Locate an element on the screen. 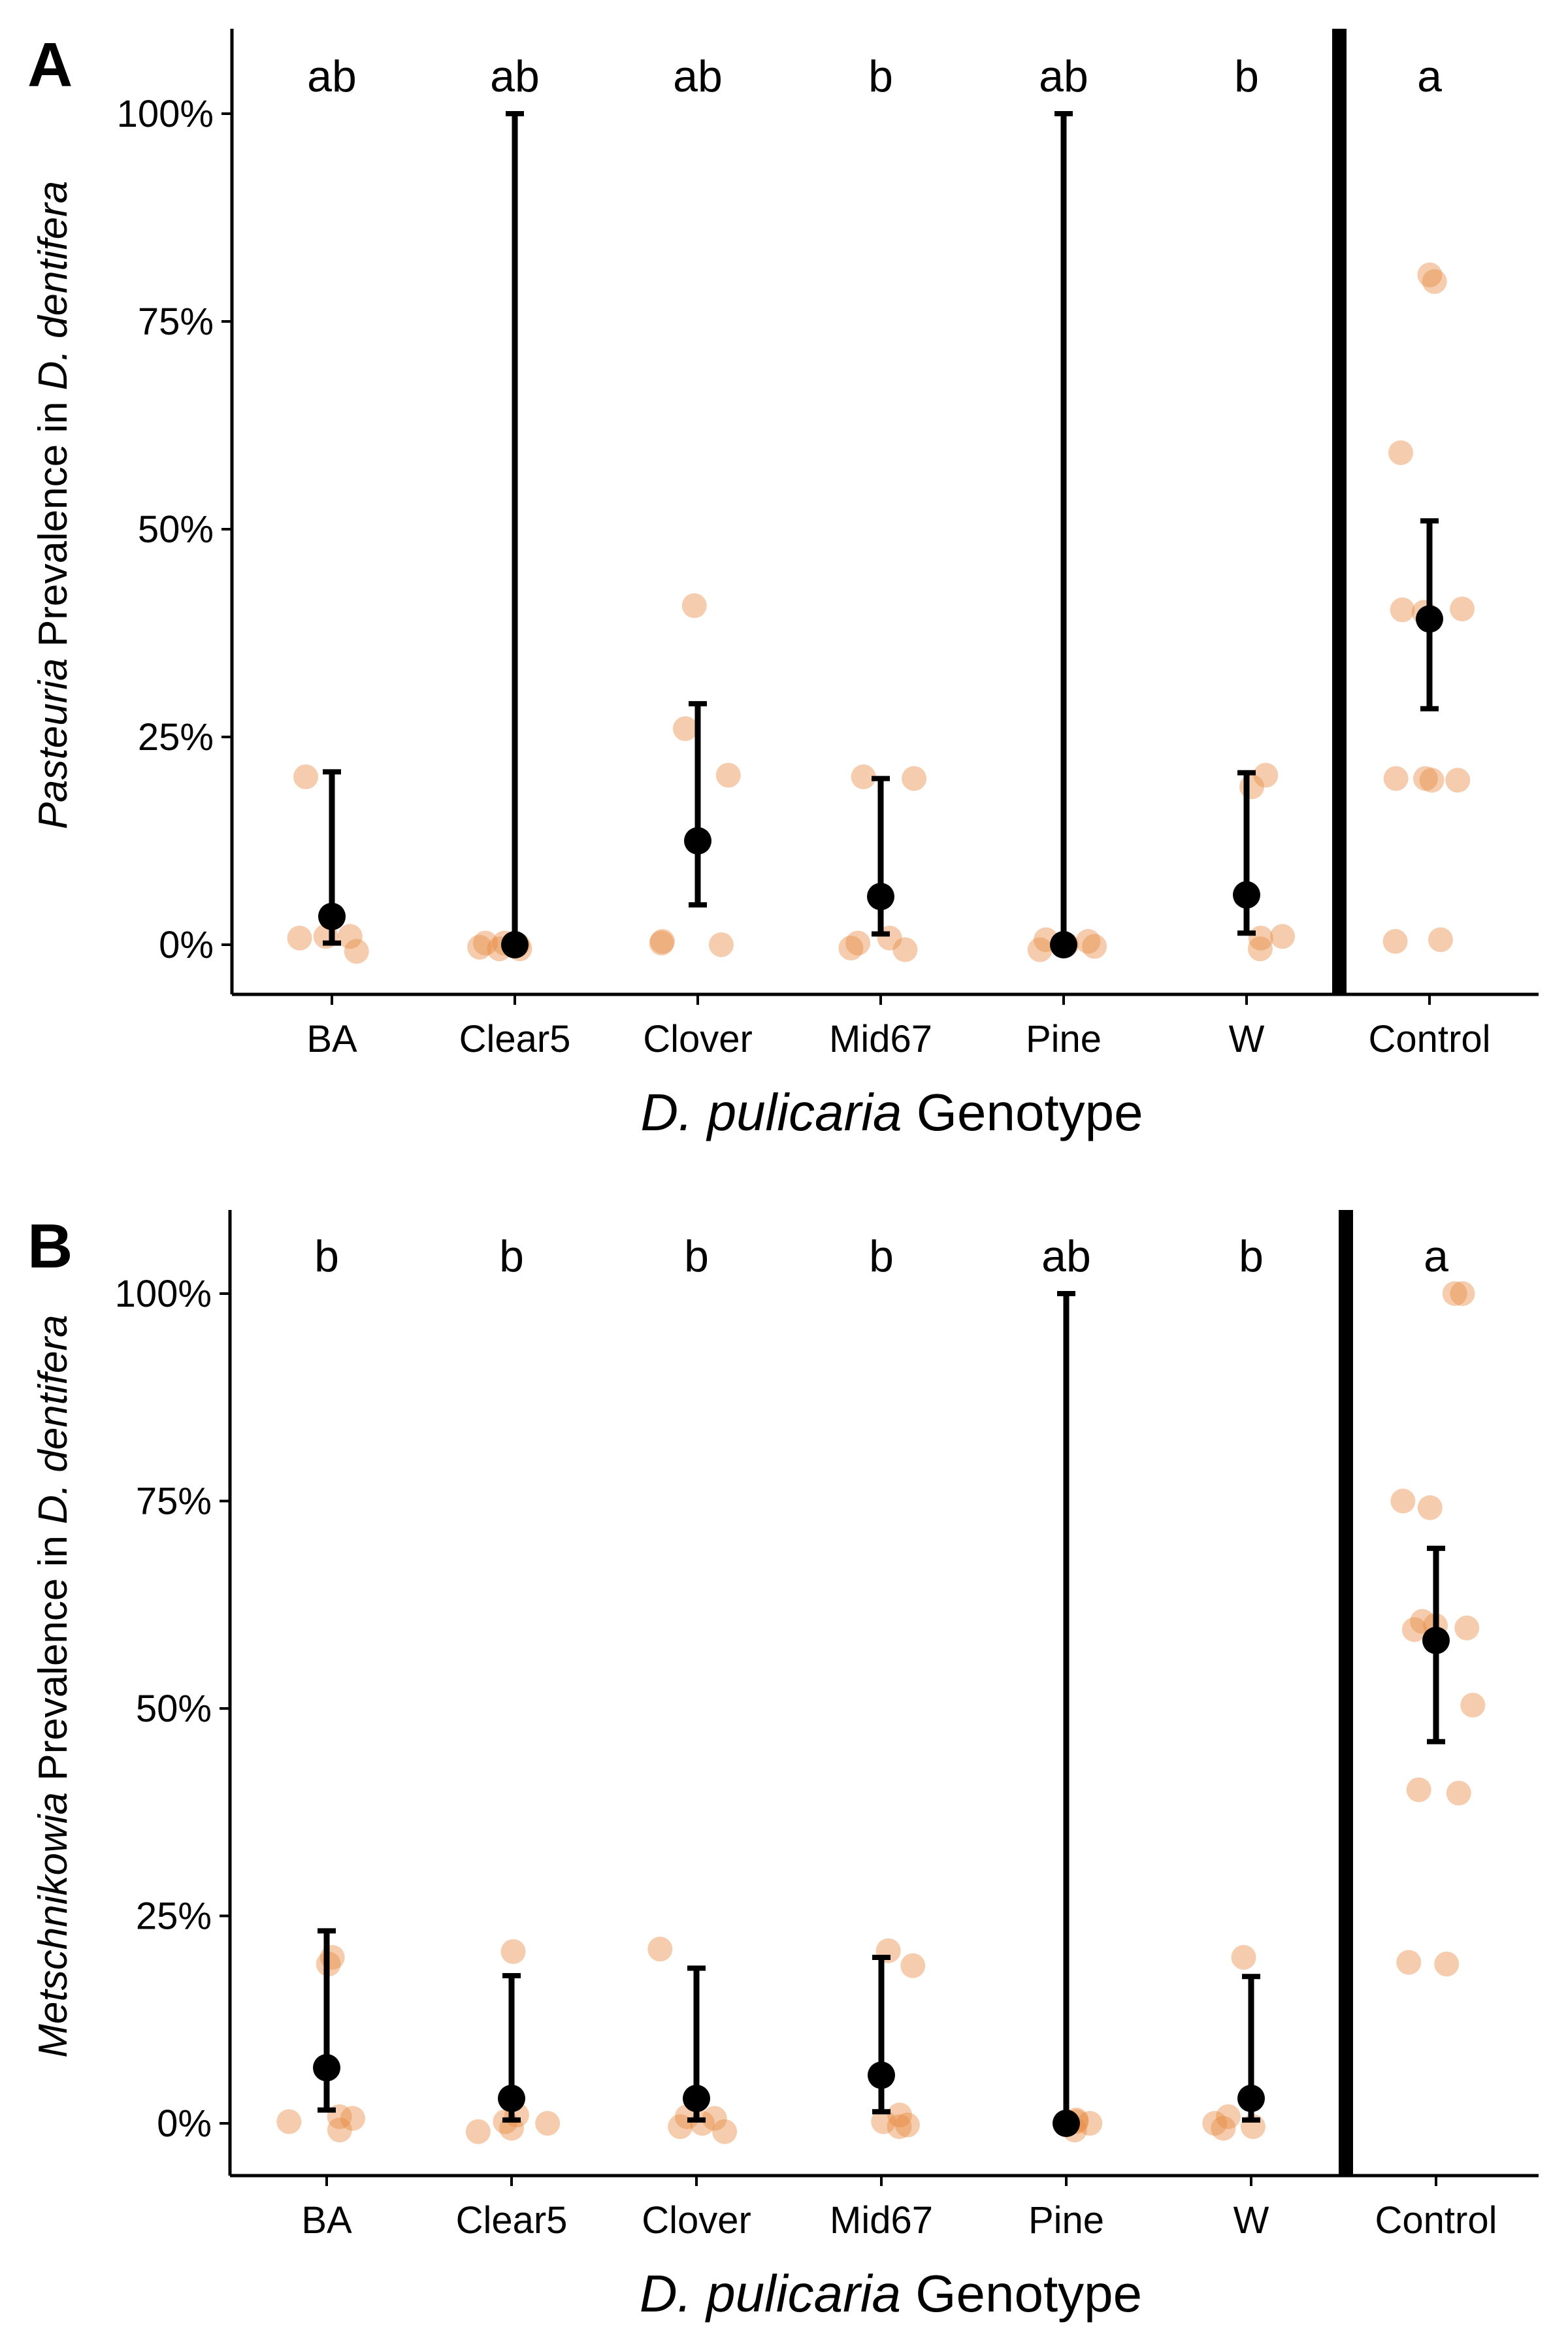 This screenshot has height=2352, width=1568. y-axis-title: Metschnikowia Prevalence in D. dentifera is located at coordinates (53, 1686).